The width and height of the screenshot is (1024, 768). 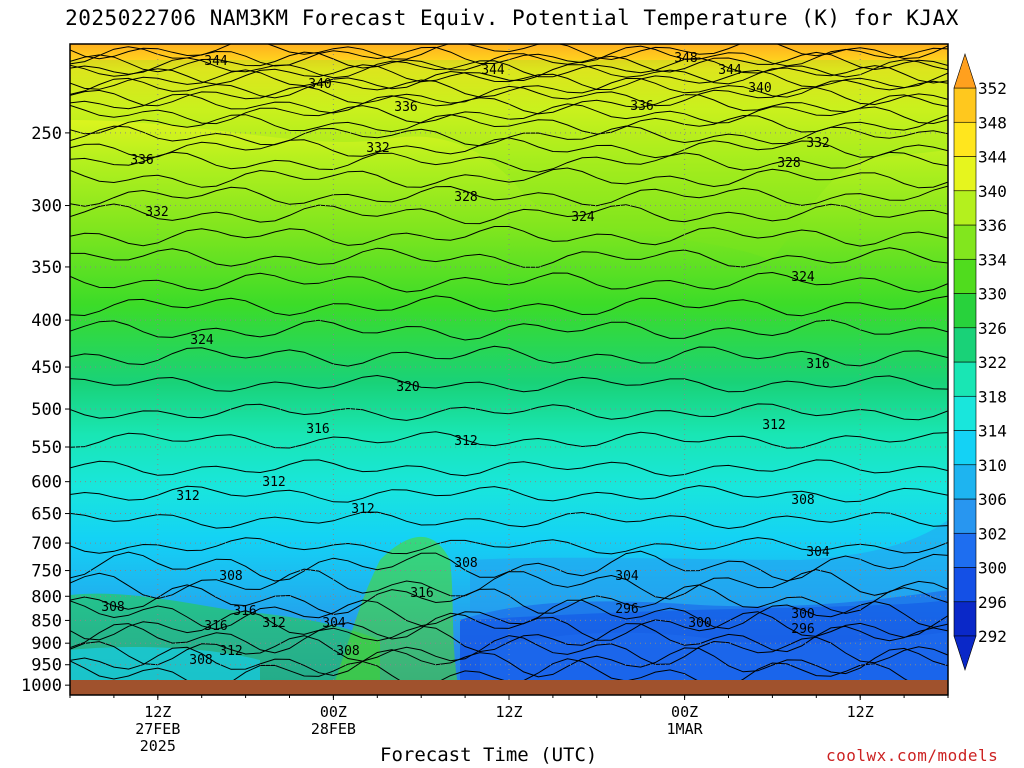 I want to click on colorbar-label: 302, so click(x=992, y=533).